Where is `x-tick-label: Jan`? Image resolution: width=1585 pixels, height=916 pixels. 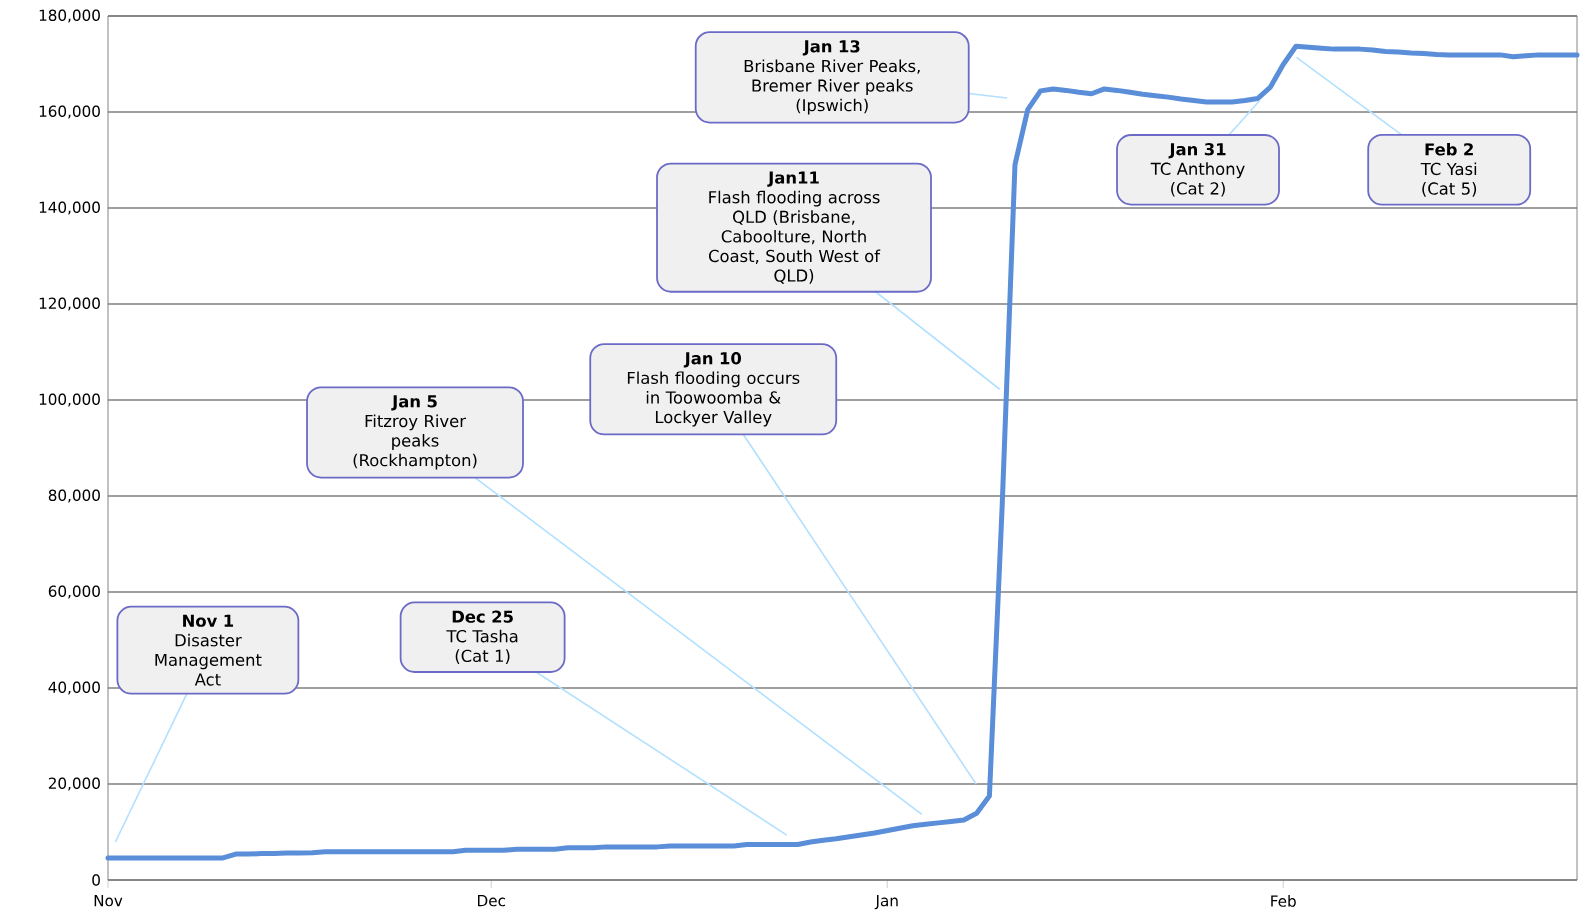
x-tick-label: Jan is located at coordinates (886, 902).